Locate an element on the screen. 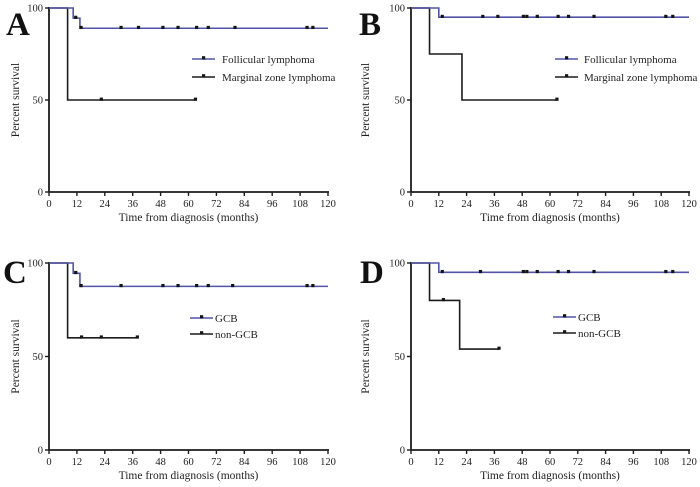 The width and height of the screenshot is (700, 487). x-tick-label: 84 is located at coordinates (244, 462).